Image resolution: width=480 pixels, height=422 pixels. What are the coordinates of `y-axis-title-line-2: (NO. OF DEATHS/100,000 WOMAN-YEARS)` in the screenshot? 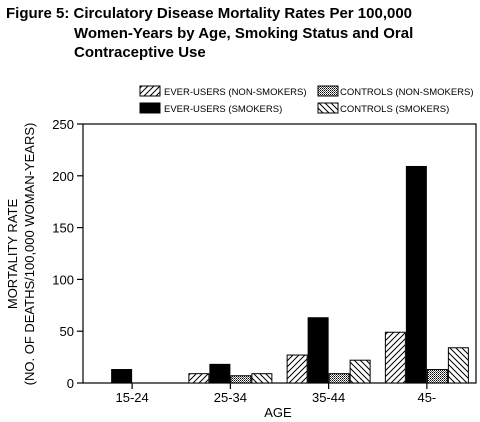 It's located at (29, 254).